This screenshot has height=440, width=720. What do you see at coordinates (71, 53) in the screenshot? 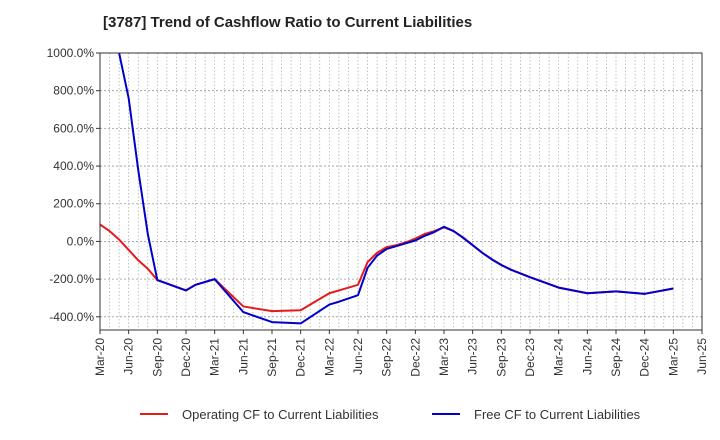
I see `y-tick-label: 1000.0%` at bounding box center [71, 53].